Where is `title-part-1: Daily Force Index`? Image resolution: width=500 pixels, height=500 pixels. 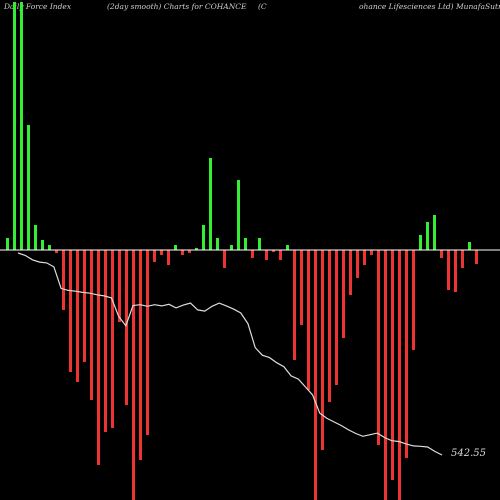
title-part-1: Daily Force Index is located at coordinates (38, 6).